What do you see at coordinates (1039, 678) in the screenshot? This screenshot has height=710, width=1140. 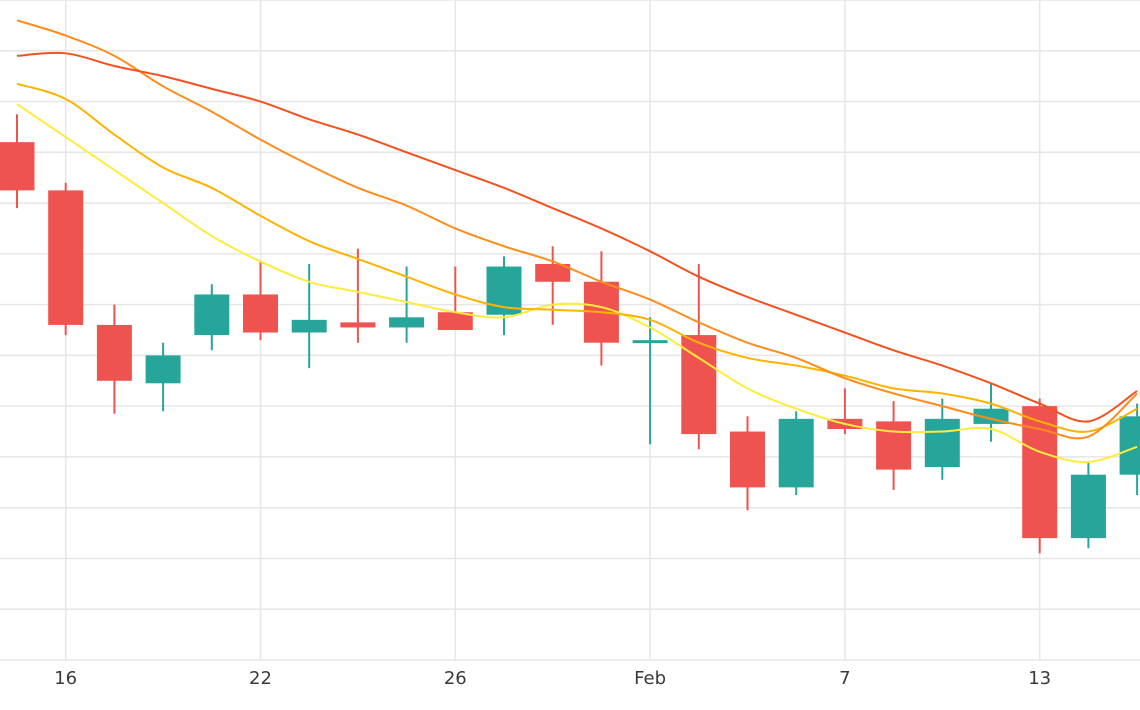 I see `x-tick-label: 13` at bounding box center [1039, 678].